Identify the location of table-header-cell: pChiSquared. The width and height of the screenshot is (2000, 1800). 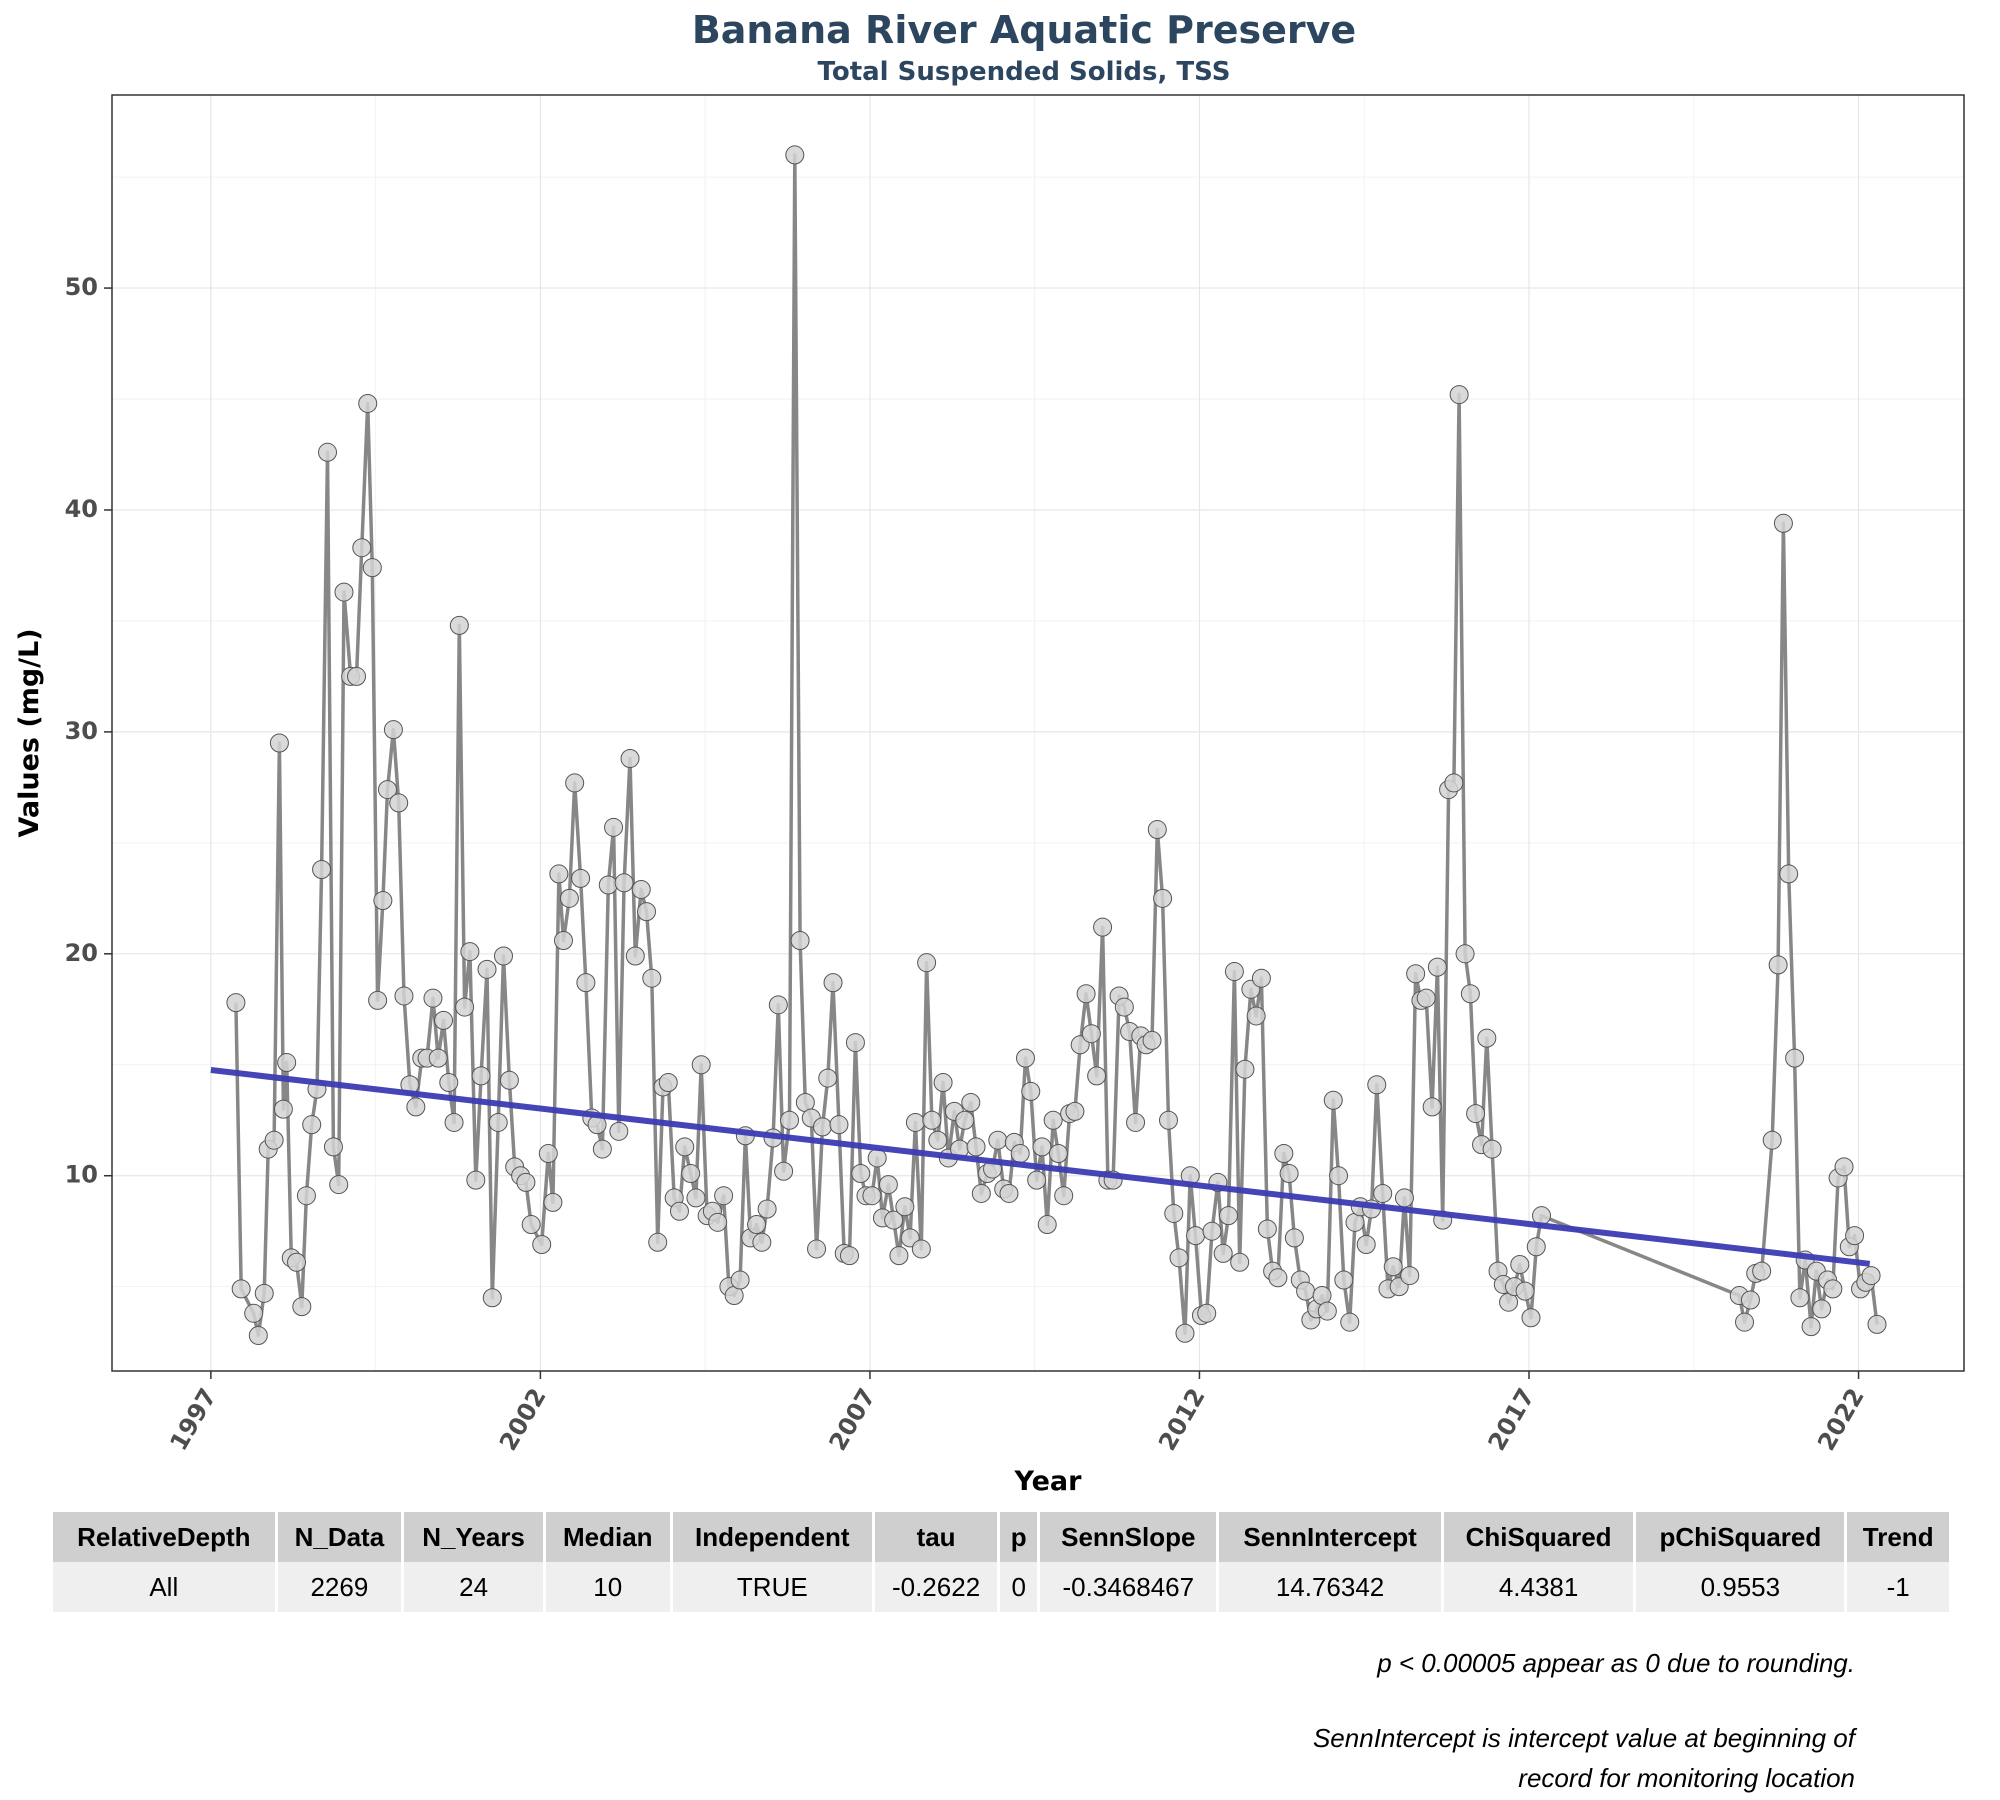
(1740, 1537).